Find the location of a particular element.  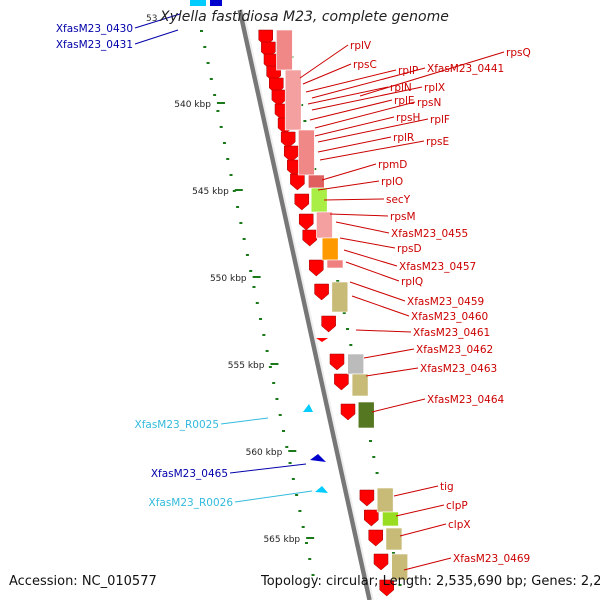

right-feature-label: XfasM23_0464 is located at coordinates (466, 400).